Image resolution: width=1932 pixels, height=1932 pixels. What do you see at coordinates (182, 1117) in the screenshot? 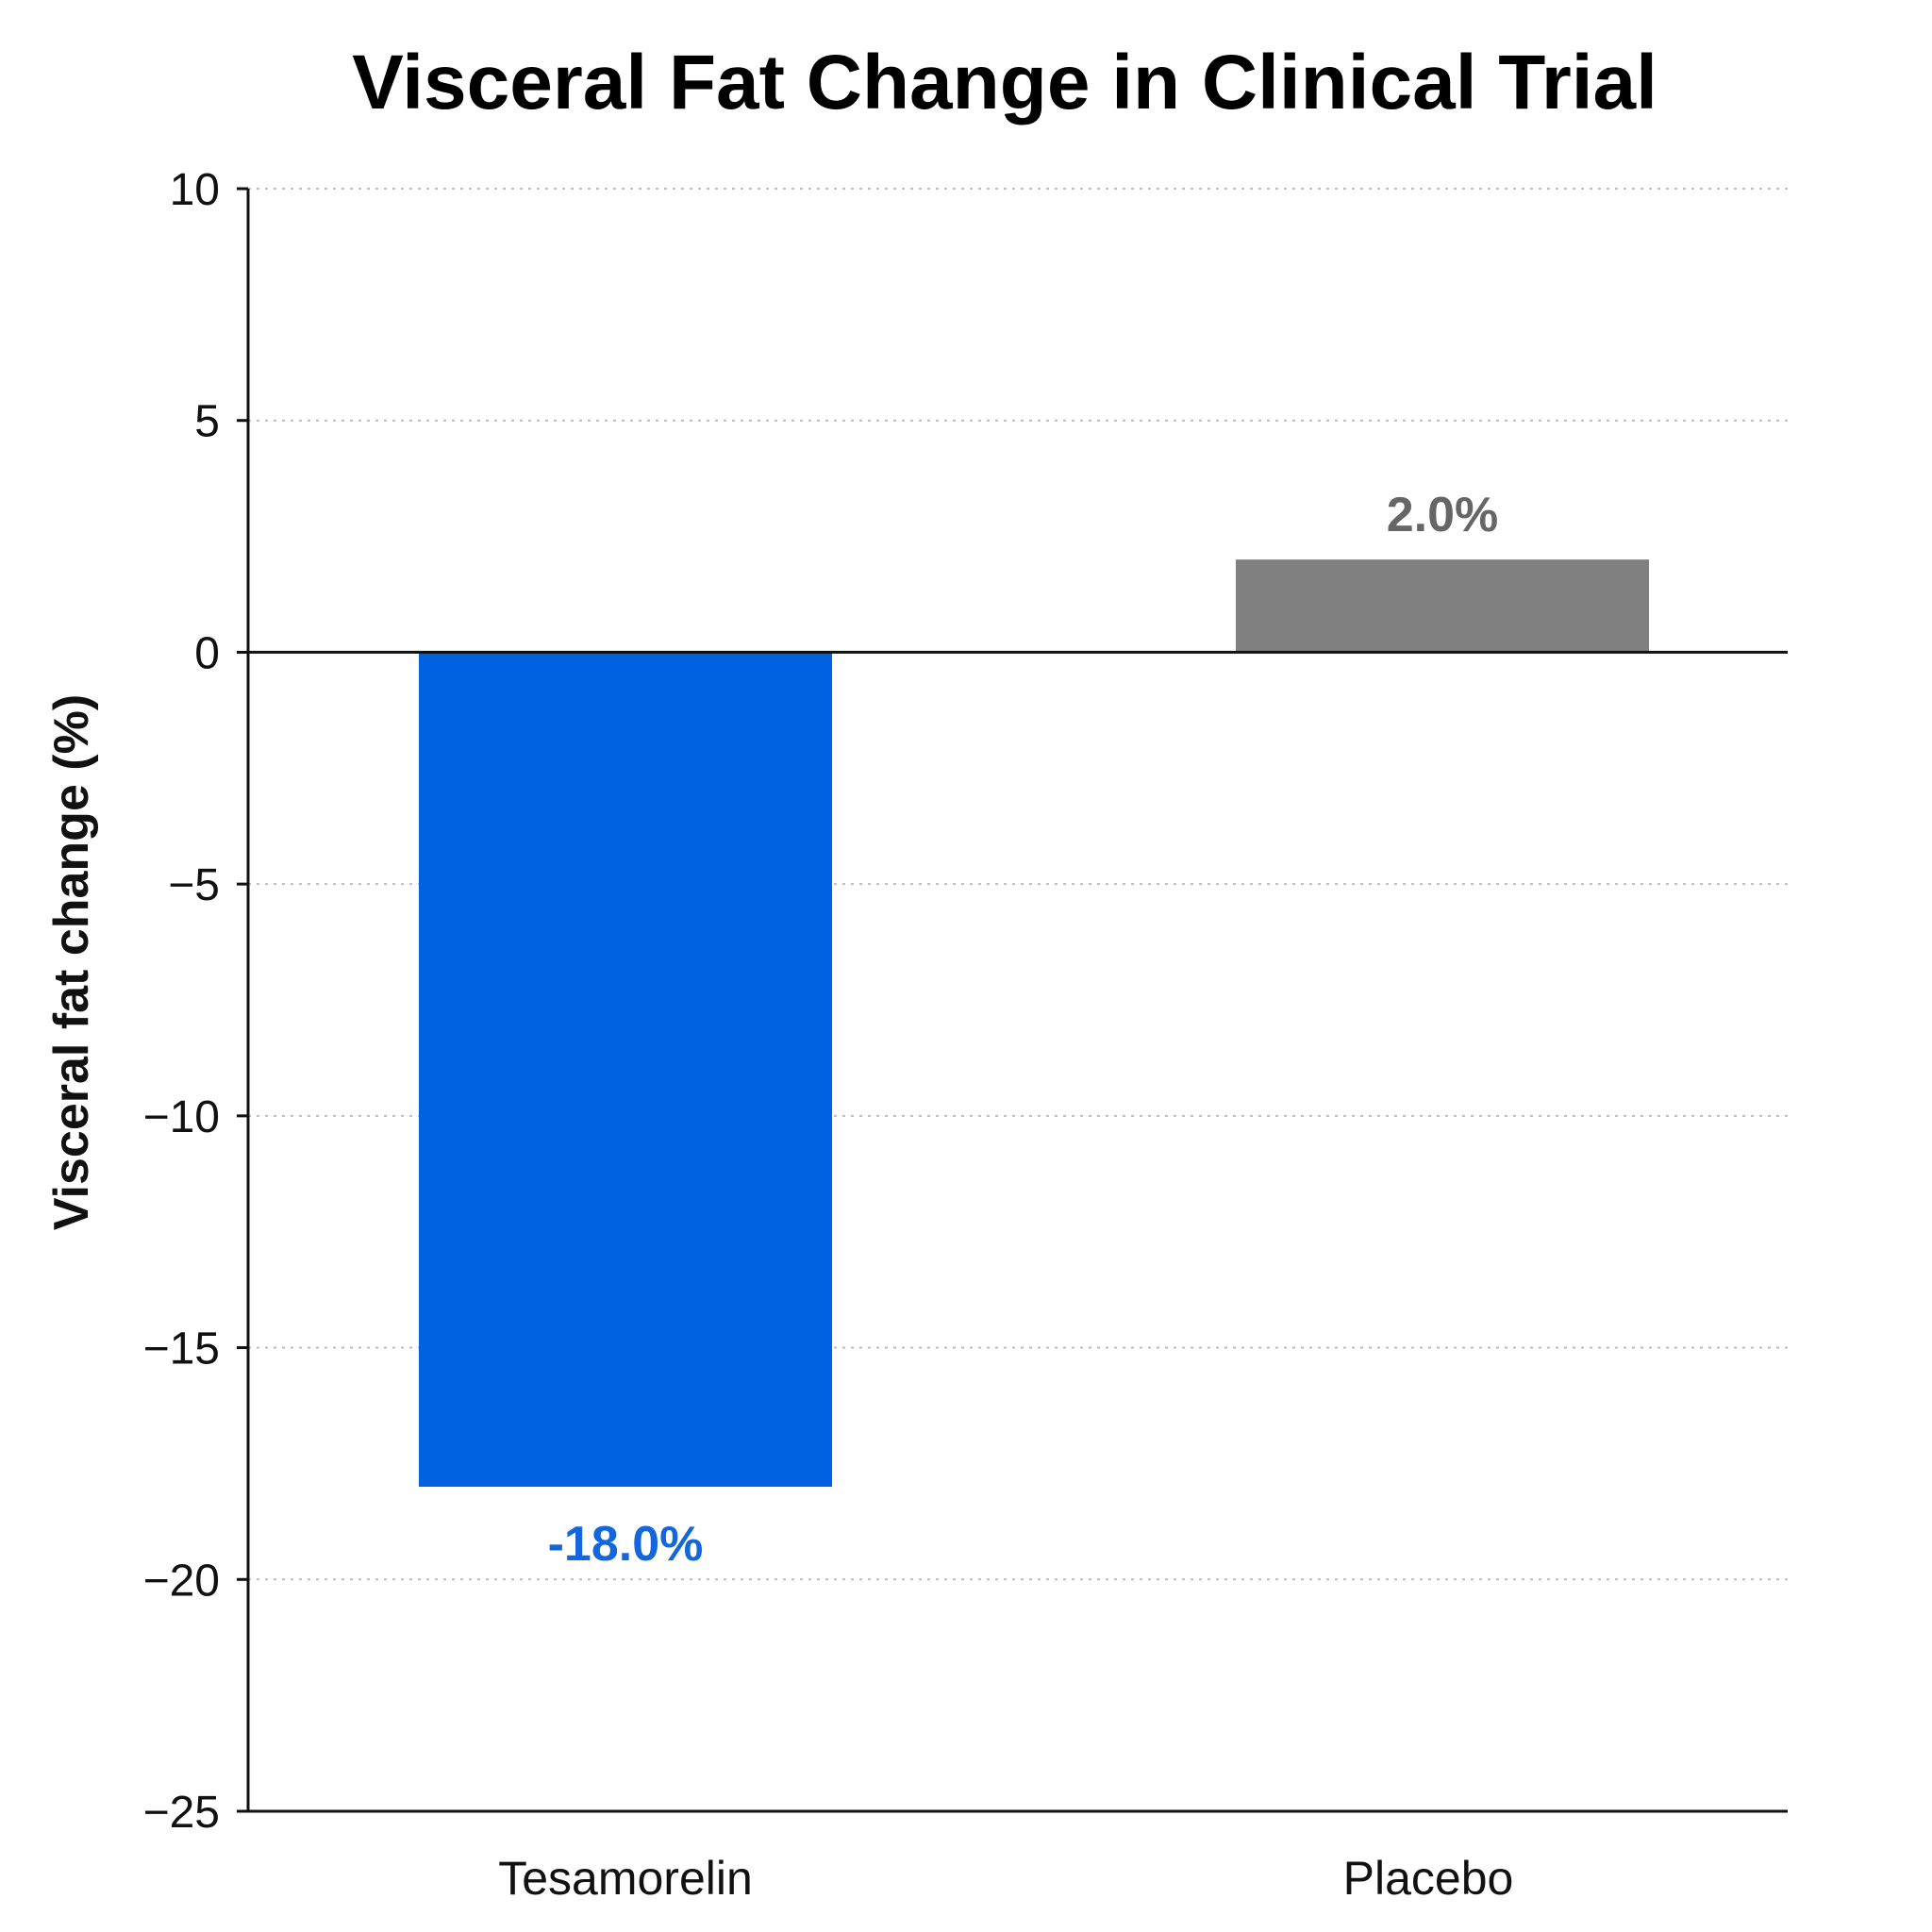
I see `y-tick-label: −10` at bounding box center [182, 1117].